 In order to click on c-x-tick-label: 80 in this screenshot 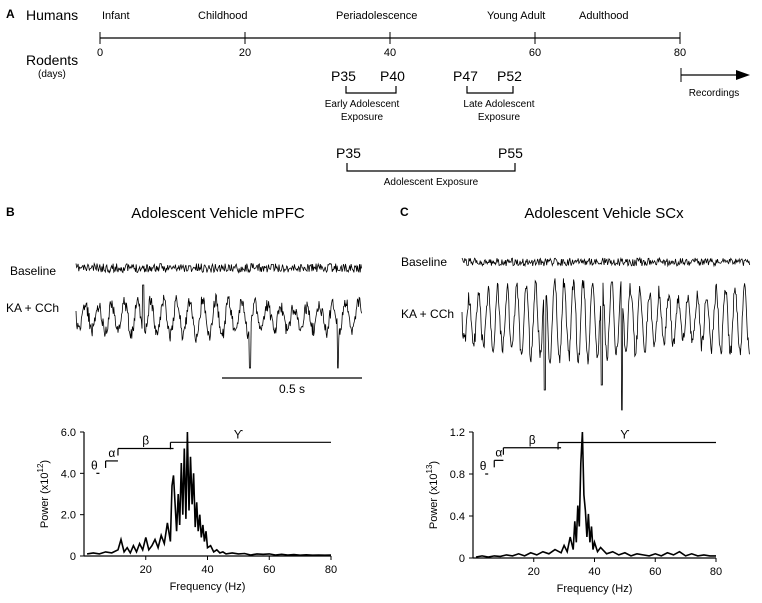, I will do `click(716, 572)`.